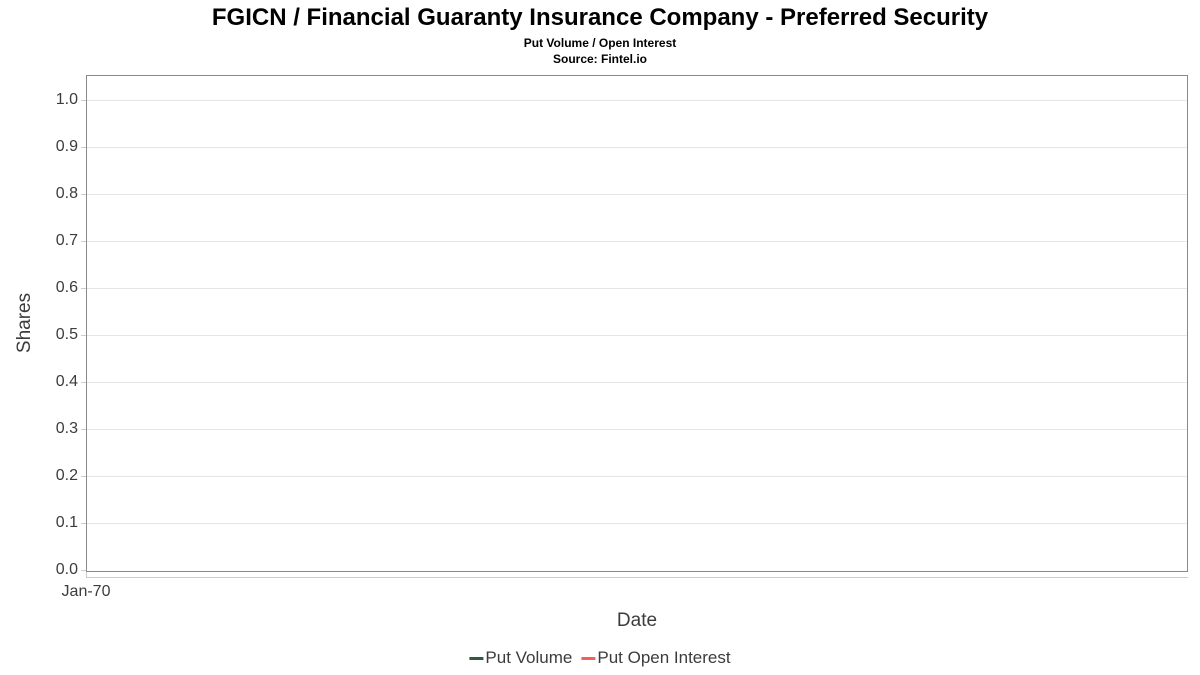  I want to click on y-tick-label: 0.7, so click(66, 240).